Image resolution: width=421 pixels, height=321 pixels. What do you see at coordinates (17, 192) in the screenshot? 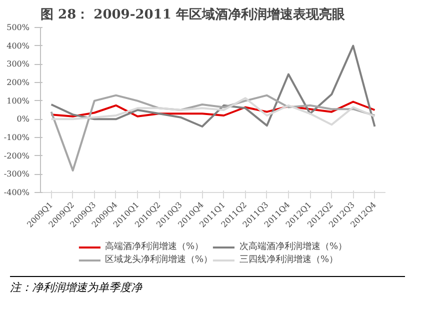
I see `y-tick-label: -400%` at bounding box center [17, 192].